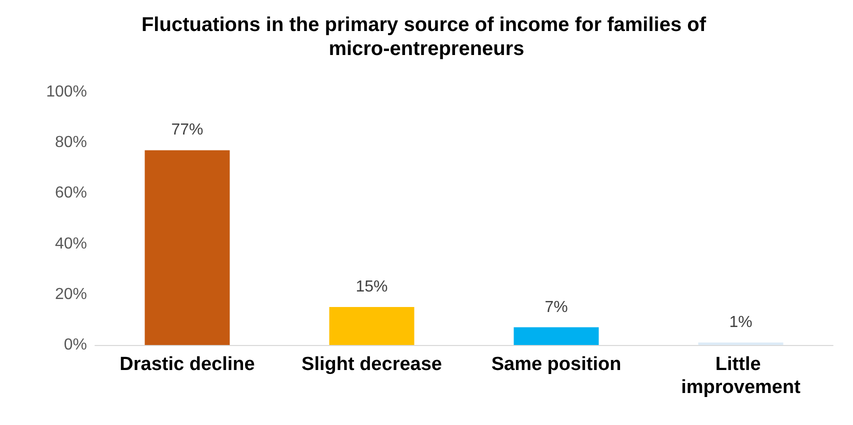 The width and height of the screenshot is (853, 425). What do you see at coordinates (66, 92) in the screenshot?
I see `y-tick-label: 100%` at bounding box center [66, 92].